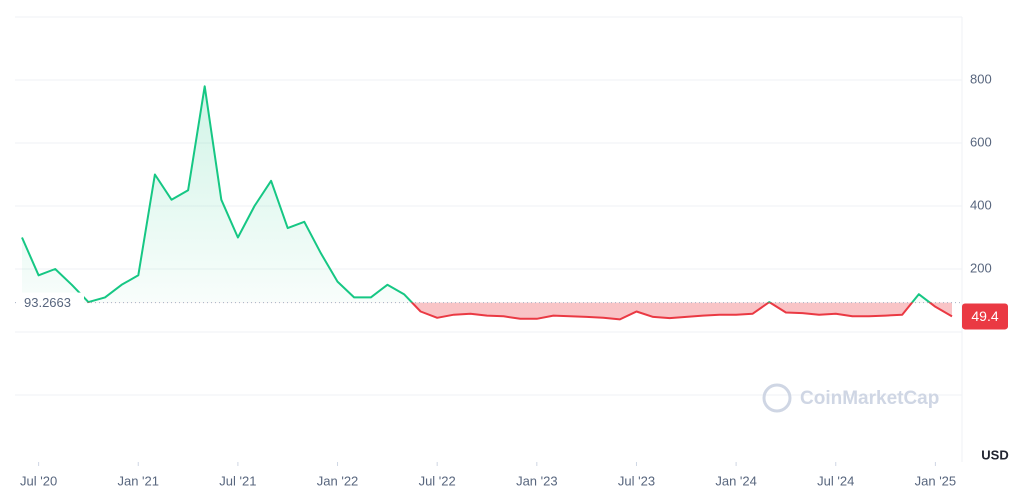  I want to click on x-tick-label: Jul '21, so click(237, 480).